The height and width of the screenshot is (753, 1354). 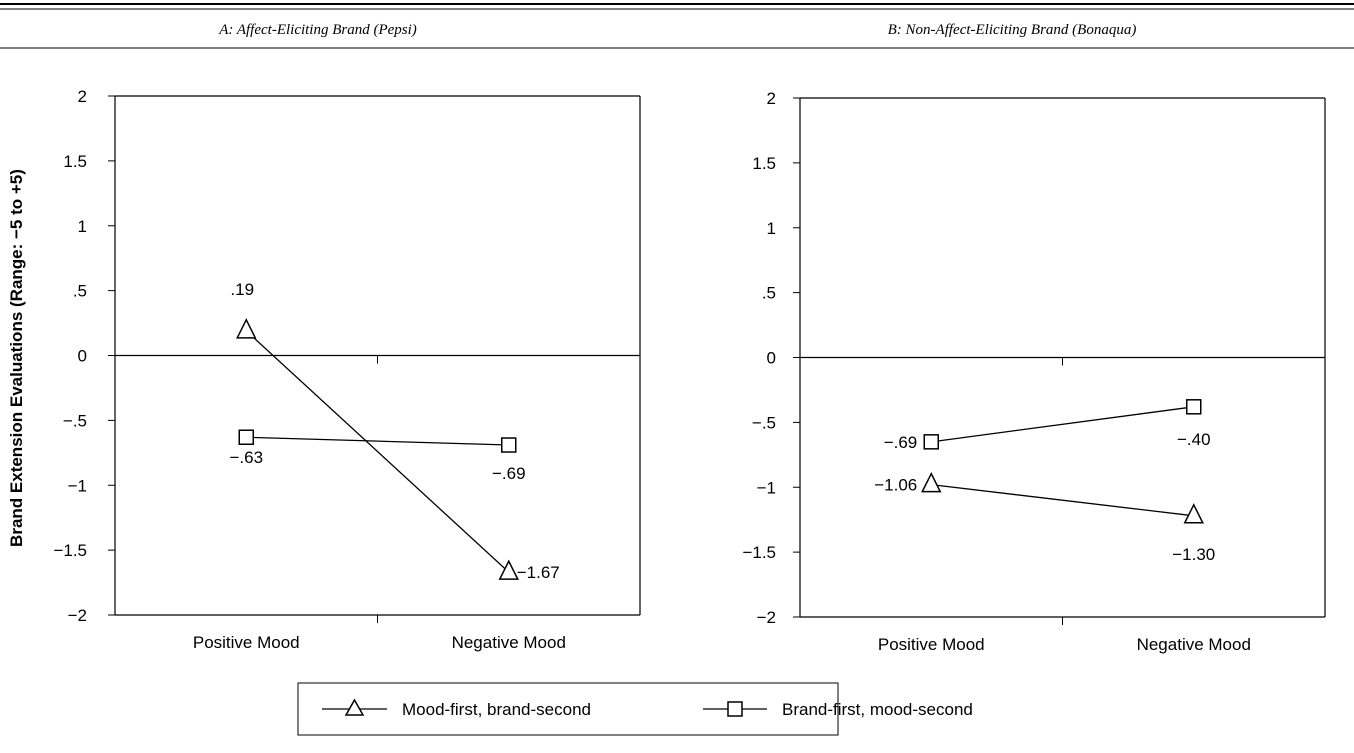 What do you see at coordinates (246, 457) in the screenshot?
I see `data-label: −.63` at bounding box center [246, 457].